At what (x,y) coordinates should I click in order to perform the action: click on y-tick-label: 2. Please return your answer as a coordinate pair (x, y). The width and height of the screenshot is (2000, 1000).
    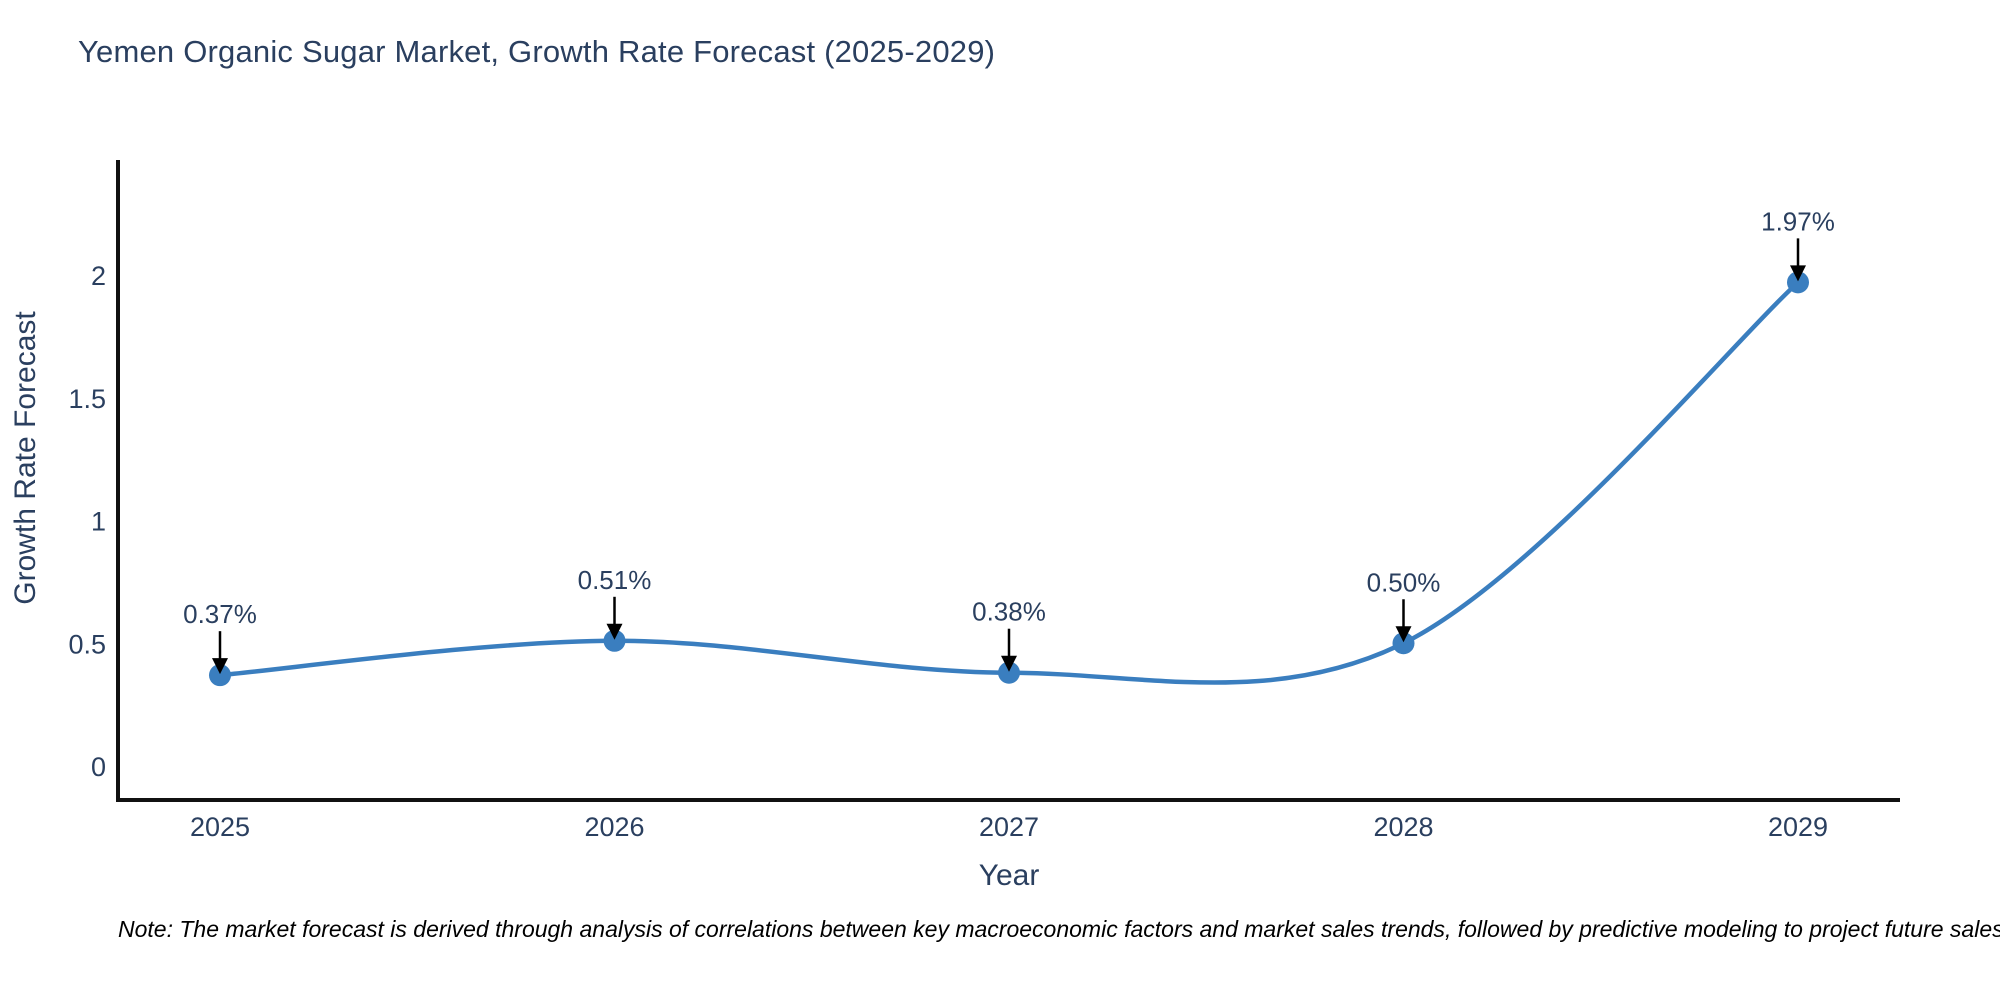
    Looking at the image, I should click on (98, 276).